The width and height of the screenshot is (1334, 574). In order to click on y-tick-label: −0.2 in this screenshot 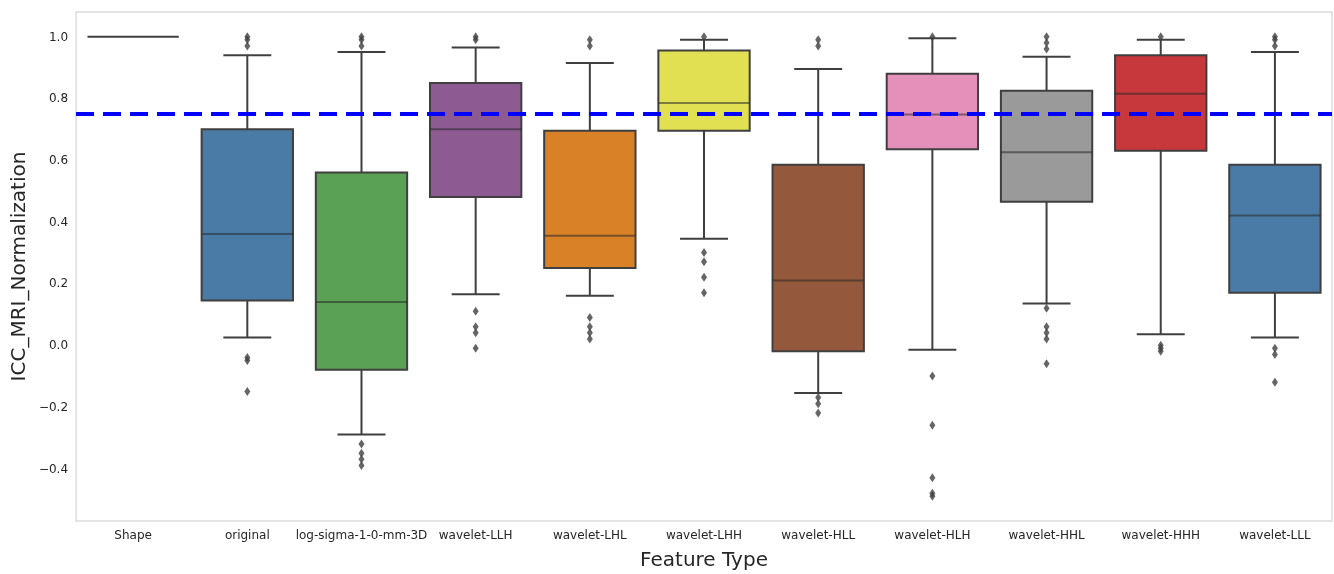, I will do `click(53, 406)`.